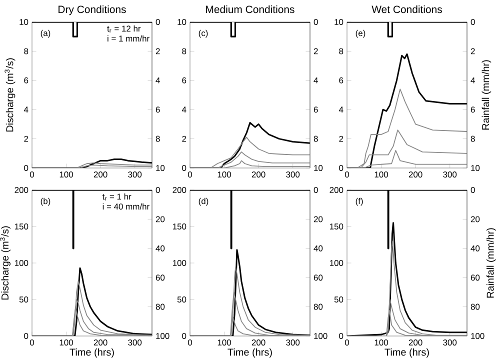 The height and width of the screenshot is (362, 503). Describe the element at coordinates (407, 9) in the screenshot. I see `chart-title: Wet Conditions` at that location.